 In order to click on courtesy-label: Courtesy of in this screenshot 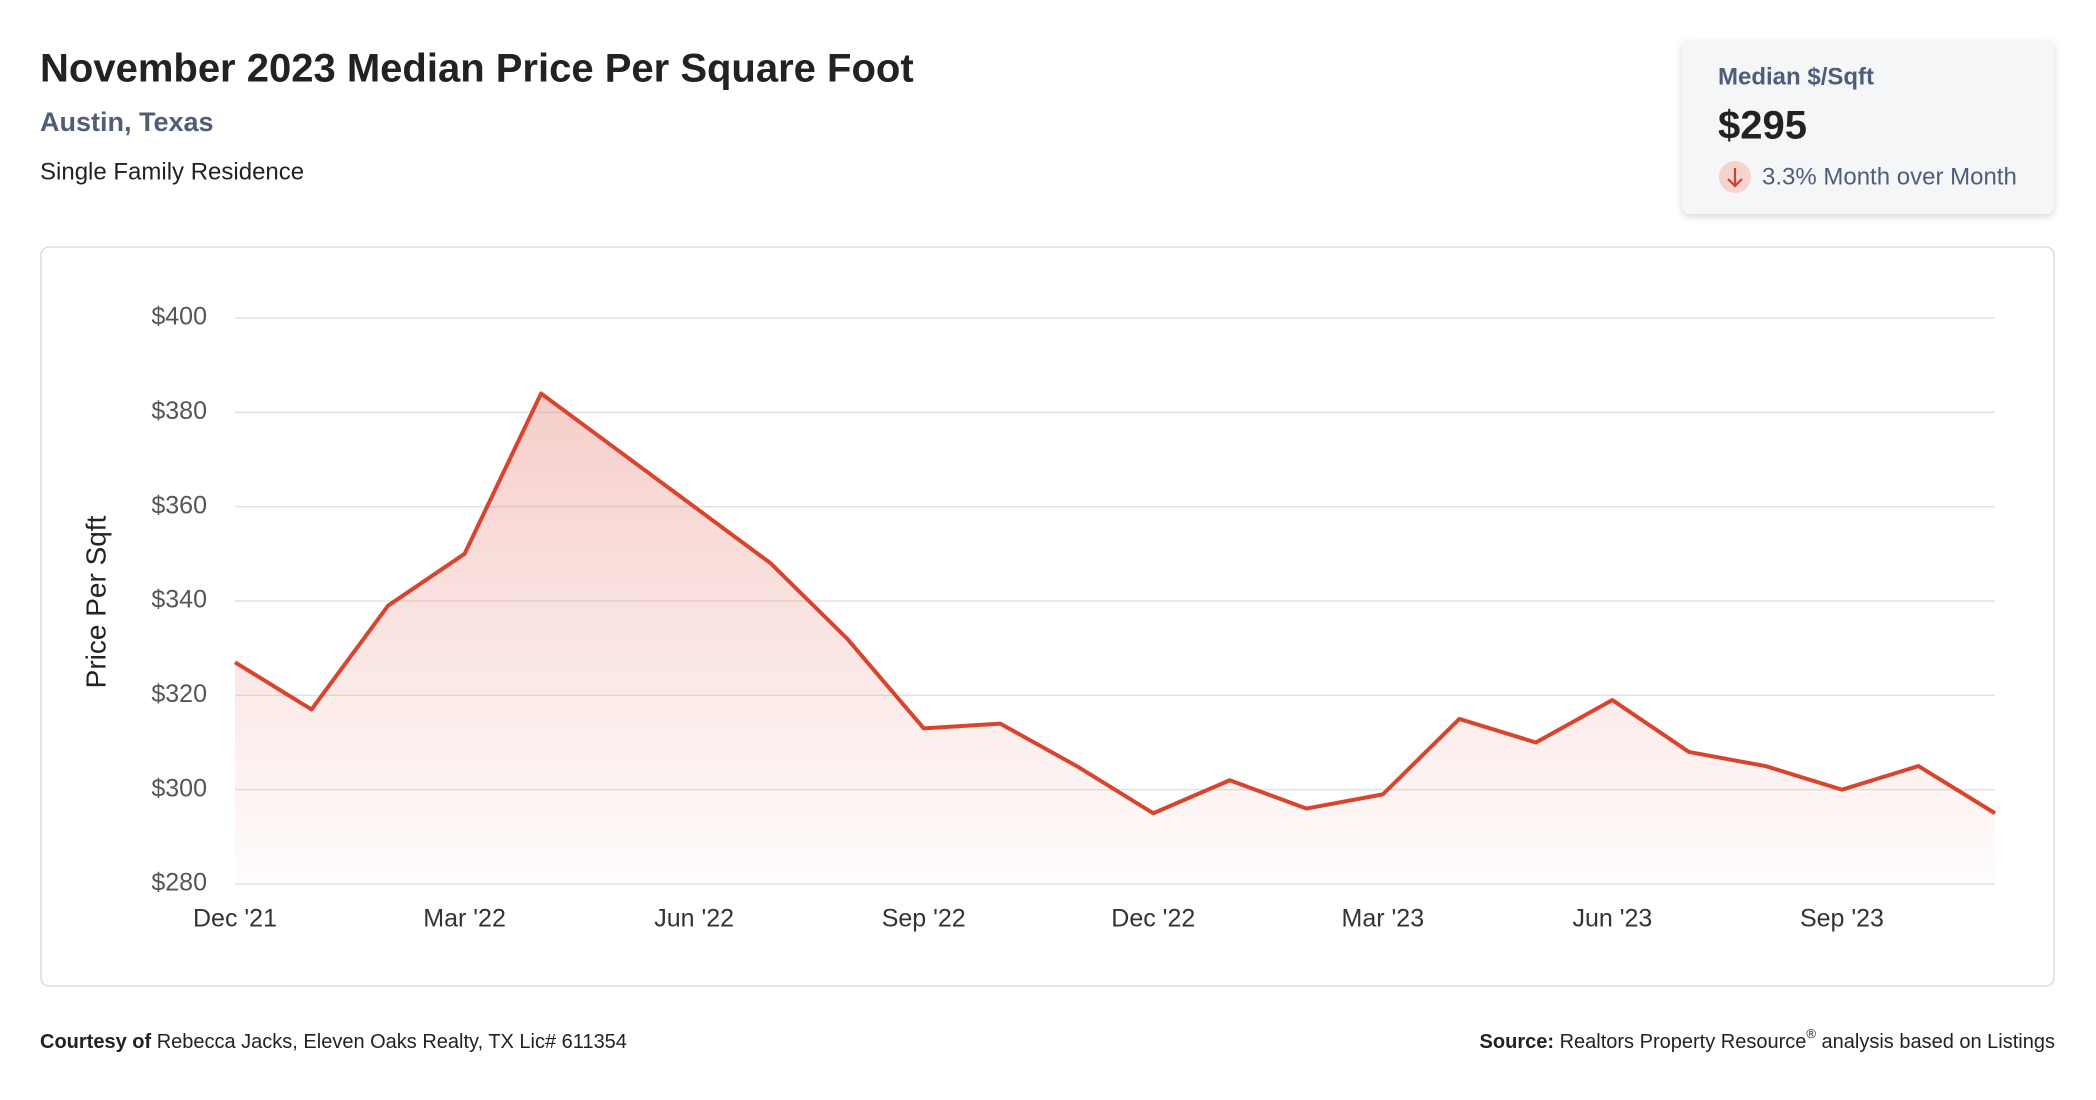, I will do `click(95, 1042)`.